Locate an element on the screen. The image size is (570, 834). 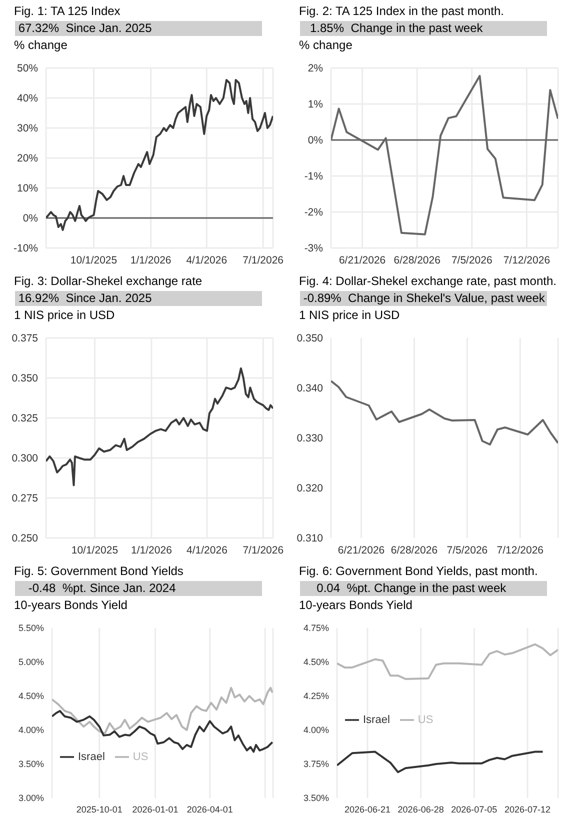
y-tick-label: 0.300 is located at coordinates (25, 458).